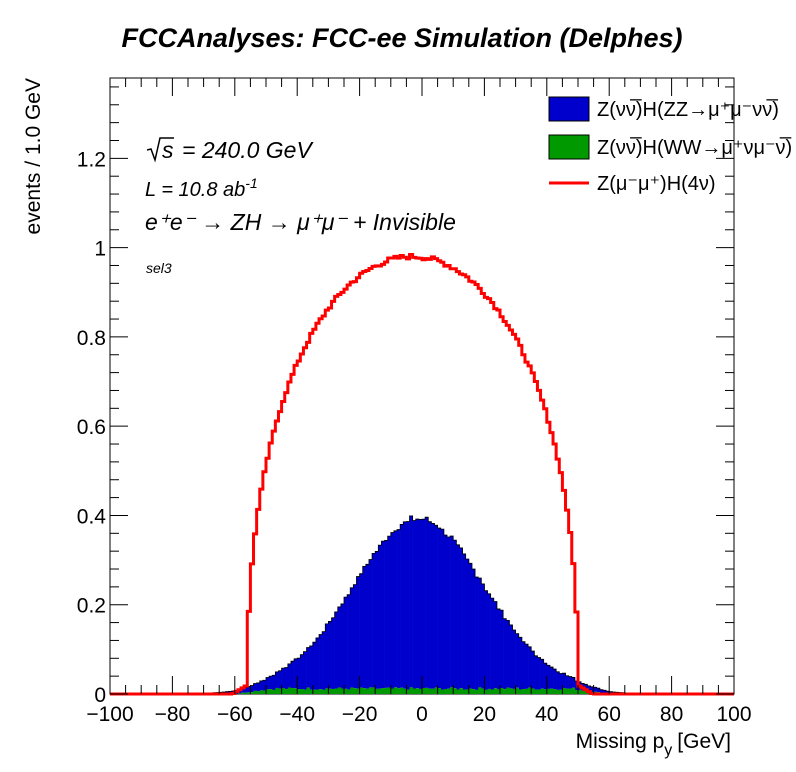 The width and height of the screenshot is (796, 772). Describe the element at coordinates (160, 150) in the screenshot. I see `sqrt-symbol` at that location.